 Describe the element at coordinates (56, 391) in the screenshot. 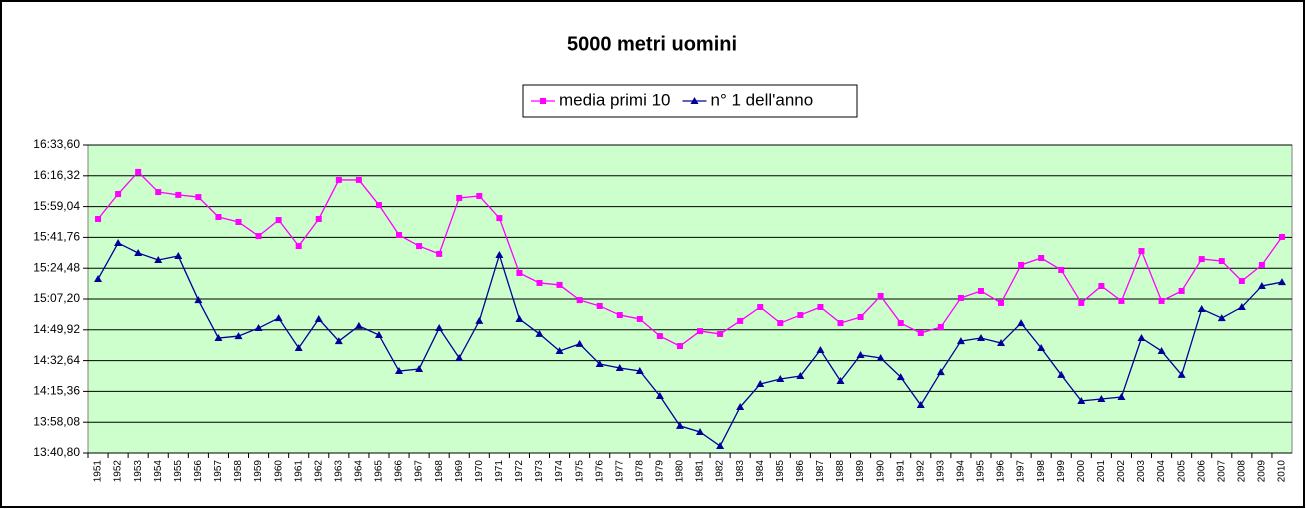

I see `y-tick-label: 14:15,36` at that location.